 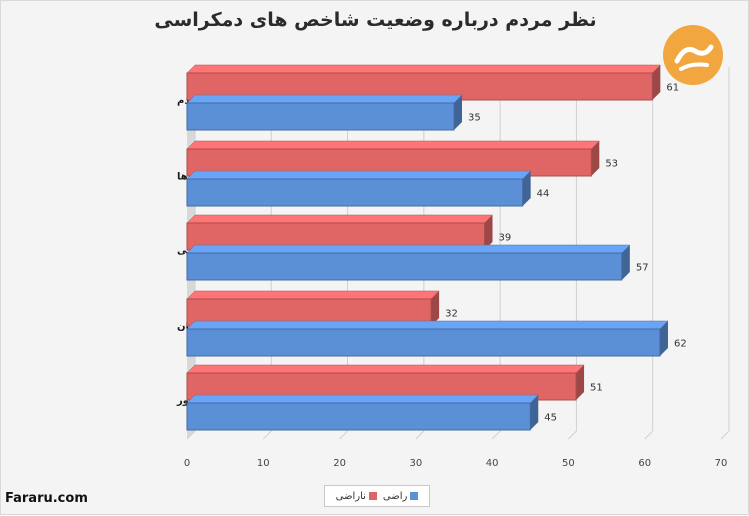 I want to click on legend-item-dissatisfied: ناراضی, so click(x=356, y=496).